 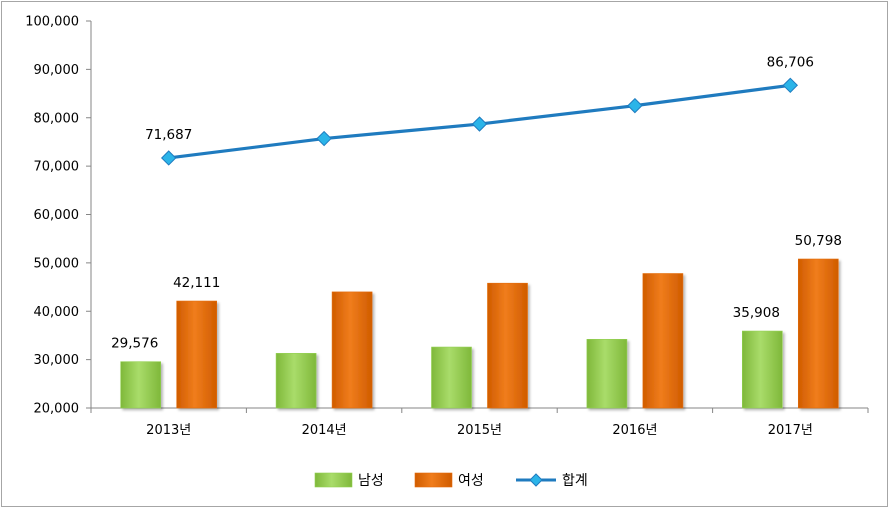 I want to click on y-tick-label: 20,000, so click(x=57, y=409).